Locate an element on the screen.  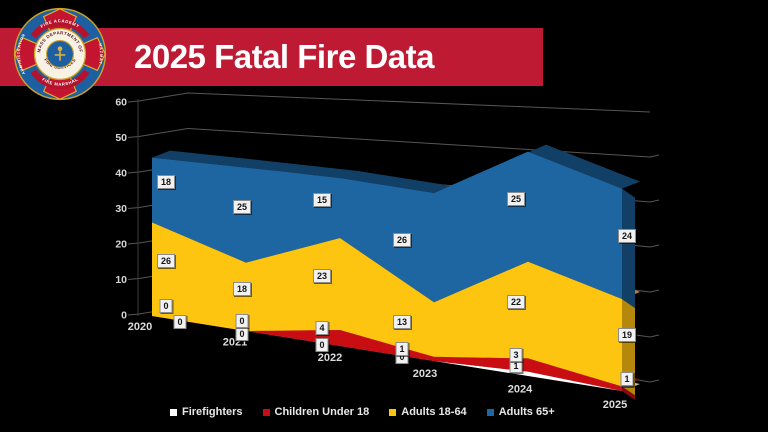
page-title: 2025 Fatal Fire Data is located at coordinates (284, 56).